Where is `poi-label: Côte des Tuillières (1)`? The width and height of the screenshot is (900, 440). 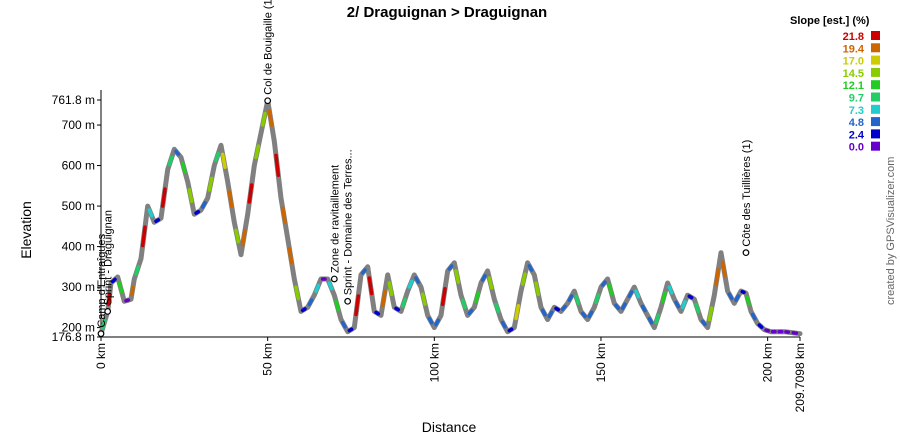 poi-label: Côte des Tuillières (1) is located at coordinates (747, 193).